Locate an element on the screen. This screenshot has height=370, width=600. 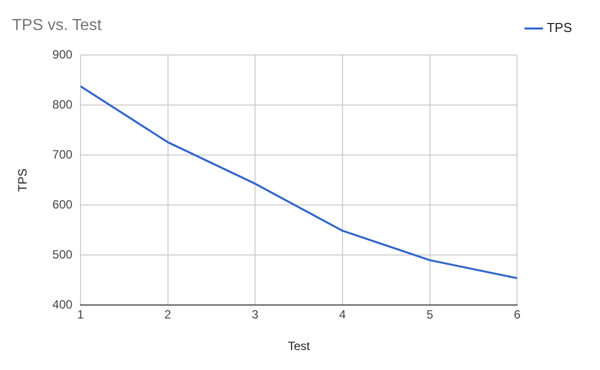
x-tick-label: 6 is located at coordinates (517, 315).